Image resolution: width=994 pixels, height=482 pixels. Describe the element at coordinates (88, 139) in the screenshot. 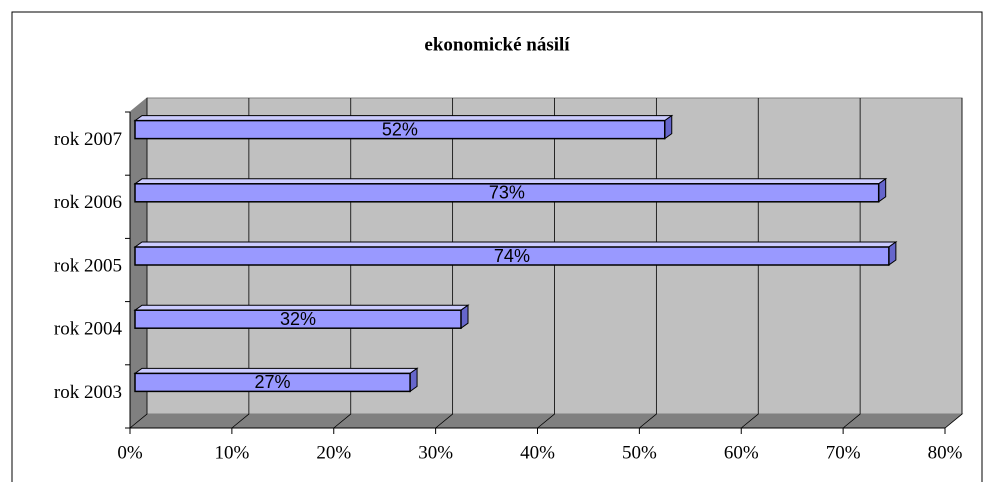

I see `y-tick-label: rok 2007` at that location.